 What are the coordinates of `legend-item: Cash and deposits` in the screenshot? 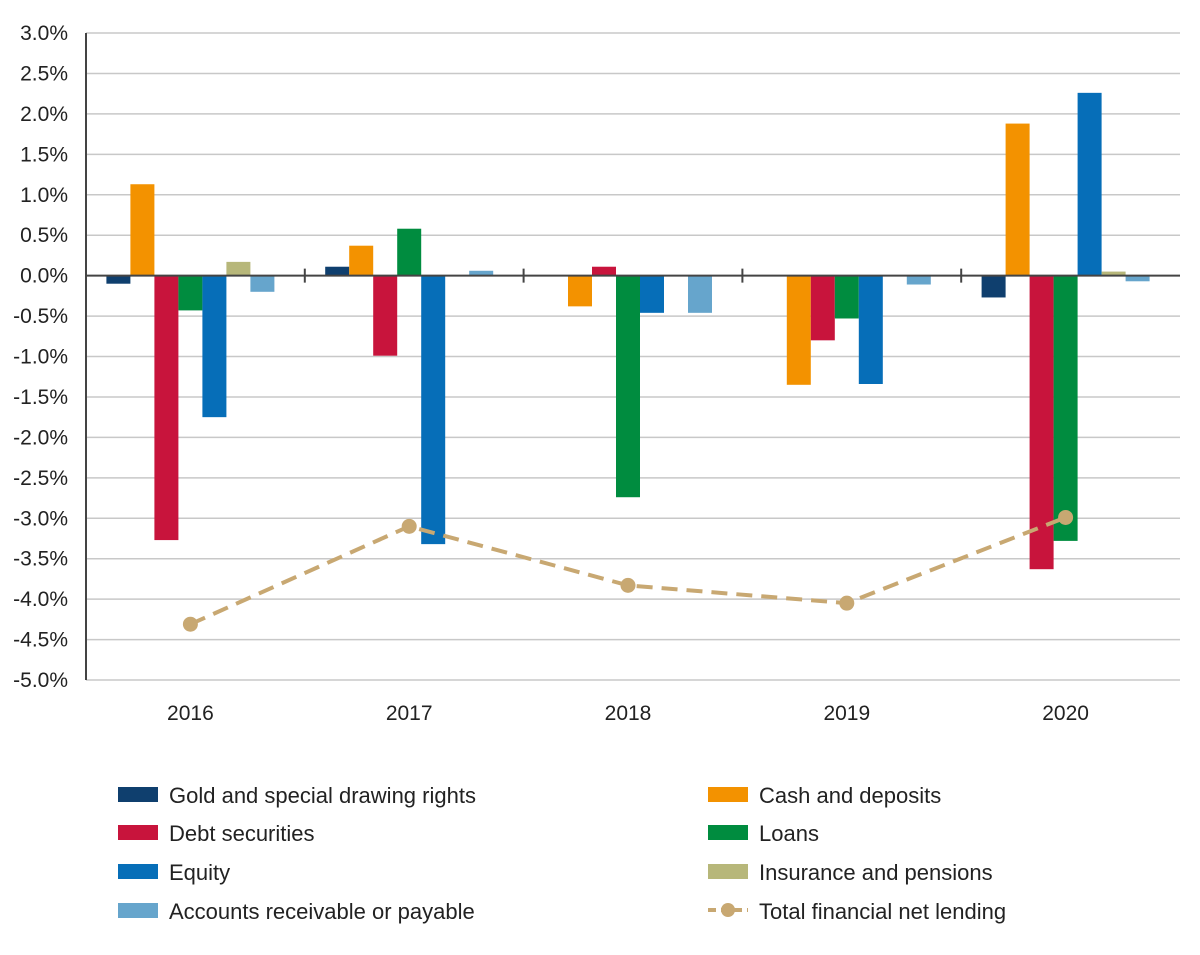 It's located at (824, 795).